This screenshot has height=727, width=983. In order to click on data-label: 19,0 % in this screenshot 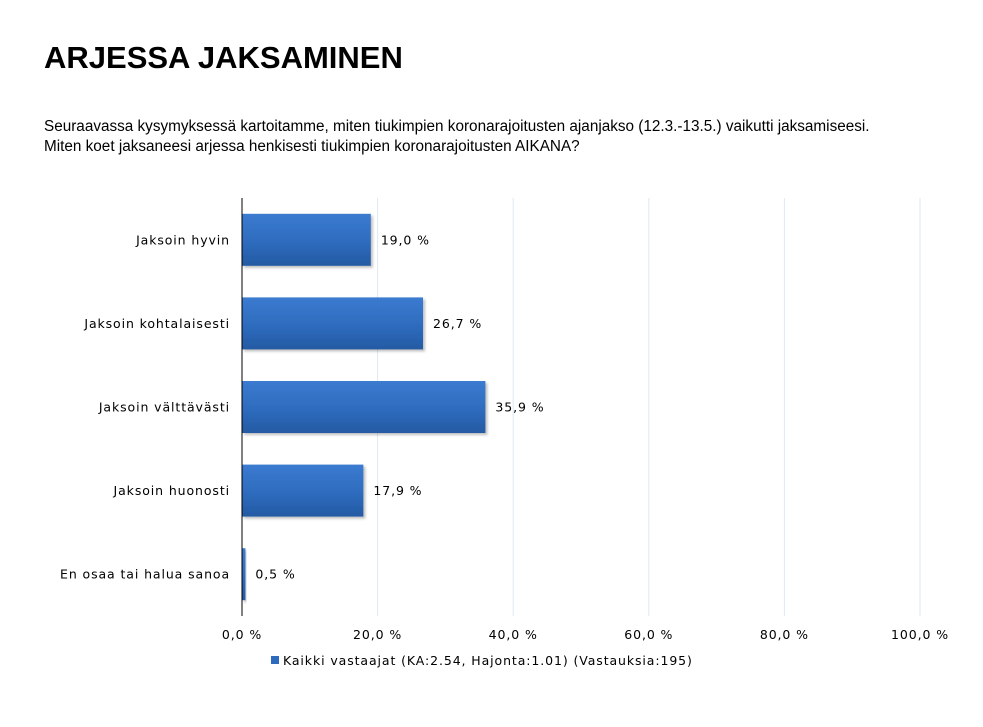, I will do `click(405, 239)`.